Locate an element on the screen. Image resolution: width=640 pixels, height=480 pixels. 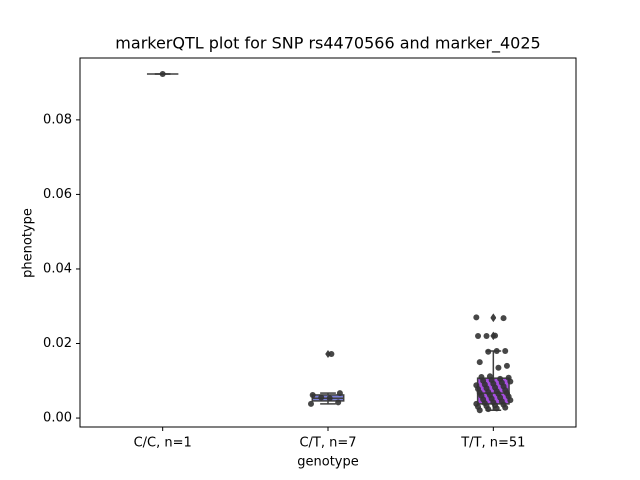
y-axis-label: phenotype is located at coordinates (28, 243).